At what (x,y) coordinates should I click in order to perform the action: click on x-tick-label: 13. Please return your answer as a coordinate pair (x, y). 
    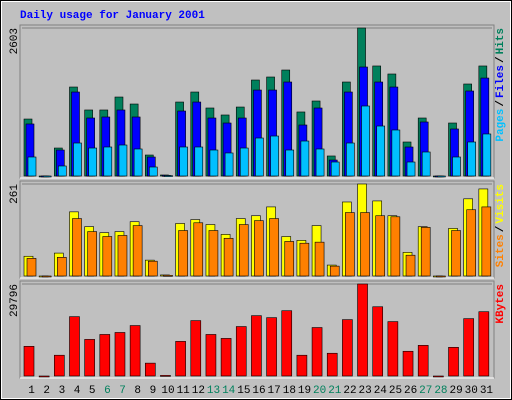
    Looking at the image, I should click on (213, 391).